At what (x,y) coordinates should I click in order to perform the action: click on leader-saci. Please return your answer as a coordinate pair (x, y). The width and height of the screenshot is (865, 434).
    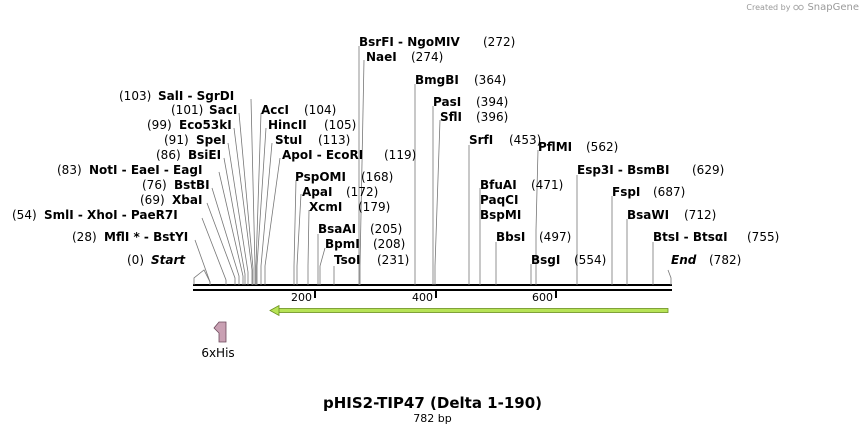
    Looking at the image, I should click on (246, 198).